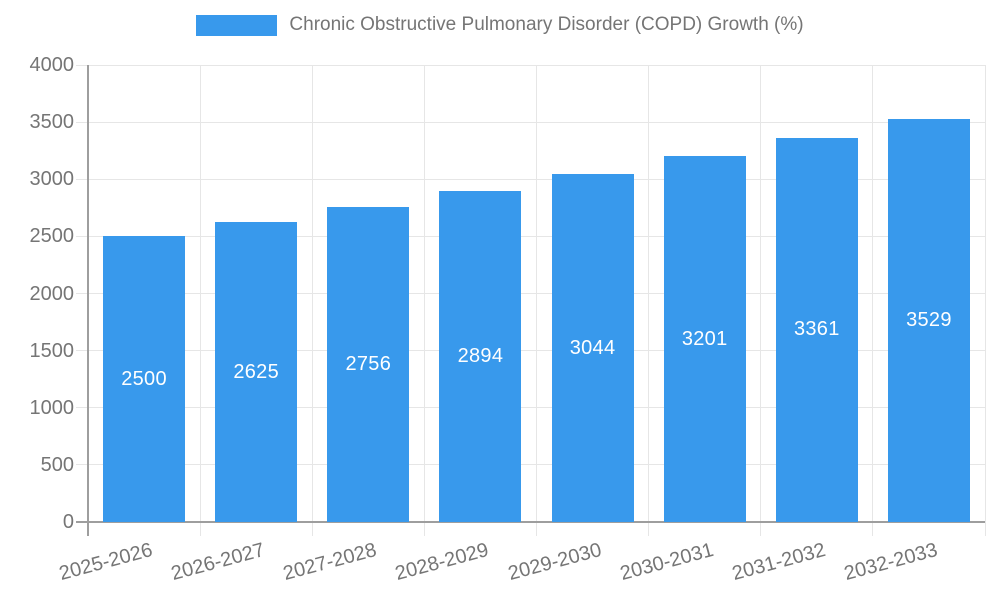 This screenshot has height=600, width=1000. What do you see at coordinates (530, 522) in the screenshot?
I see `x-axis-line` at bounding box center [530, 522].